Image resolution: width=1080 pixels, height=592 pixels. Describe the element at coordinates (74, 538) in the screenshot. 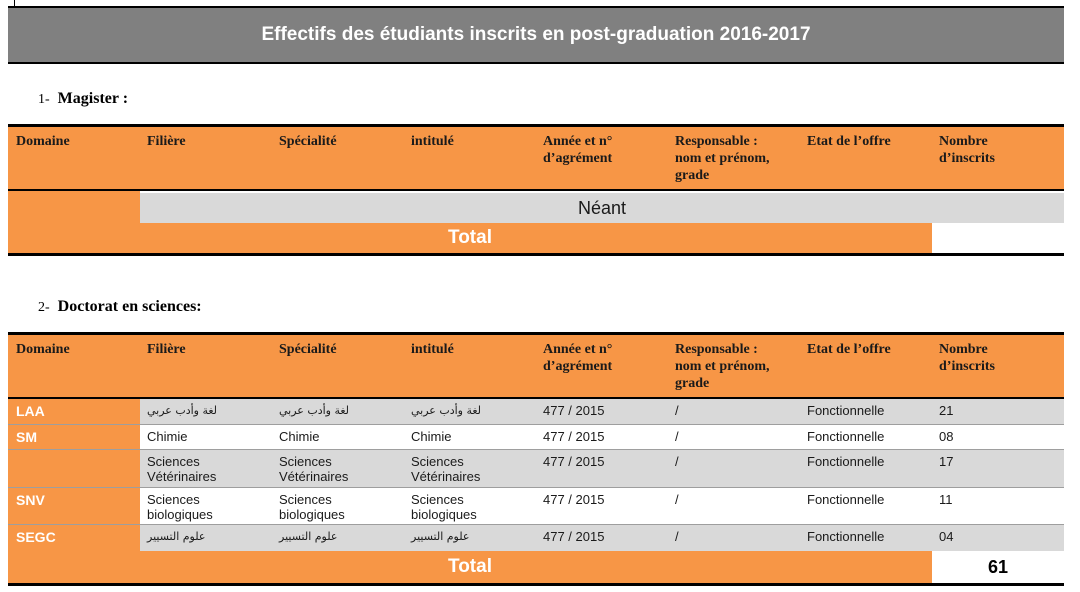

I see `row-domaine: SEGC` at that location.